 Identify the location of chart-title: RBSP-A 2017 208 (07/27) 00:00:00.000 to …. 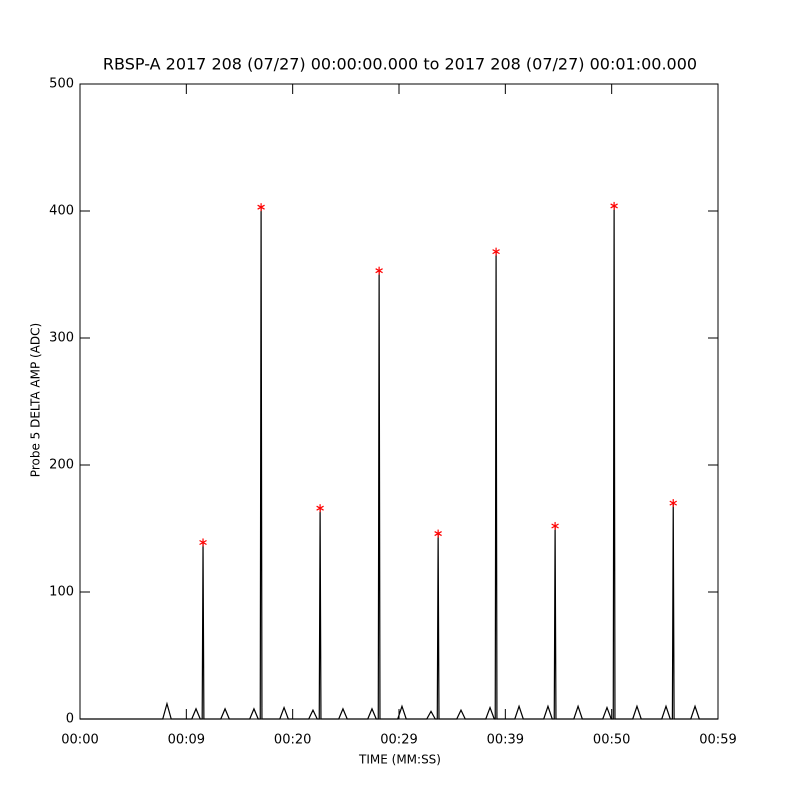
(400, 64).